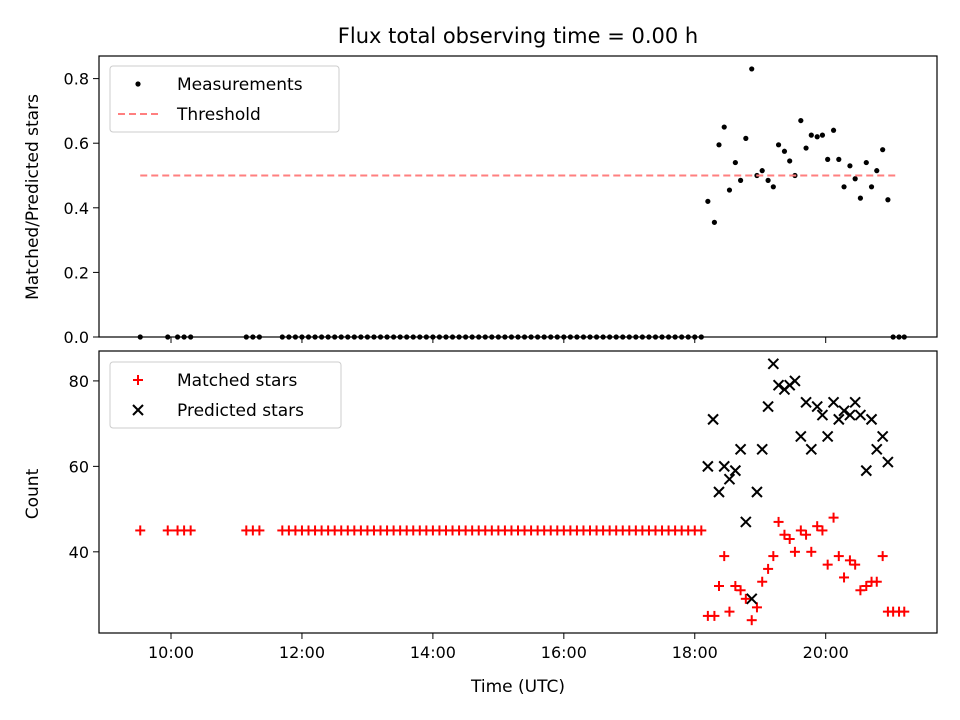 The image size is (960, 720). What do you see at coordinates (237, 381) in the screenshot?
I see `legend-label-matched-stars: Matched stars` at bounding box center [237, 381].